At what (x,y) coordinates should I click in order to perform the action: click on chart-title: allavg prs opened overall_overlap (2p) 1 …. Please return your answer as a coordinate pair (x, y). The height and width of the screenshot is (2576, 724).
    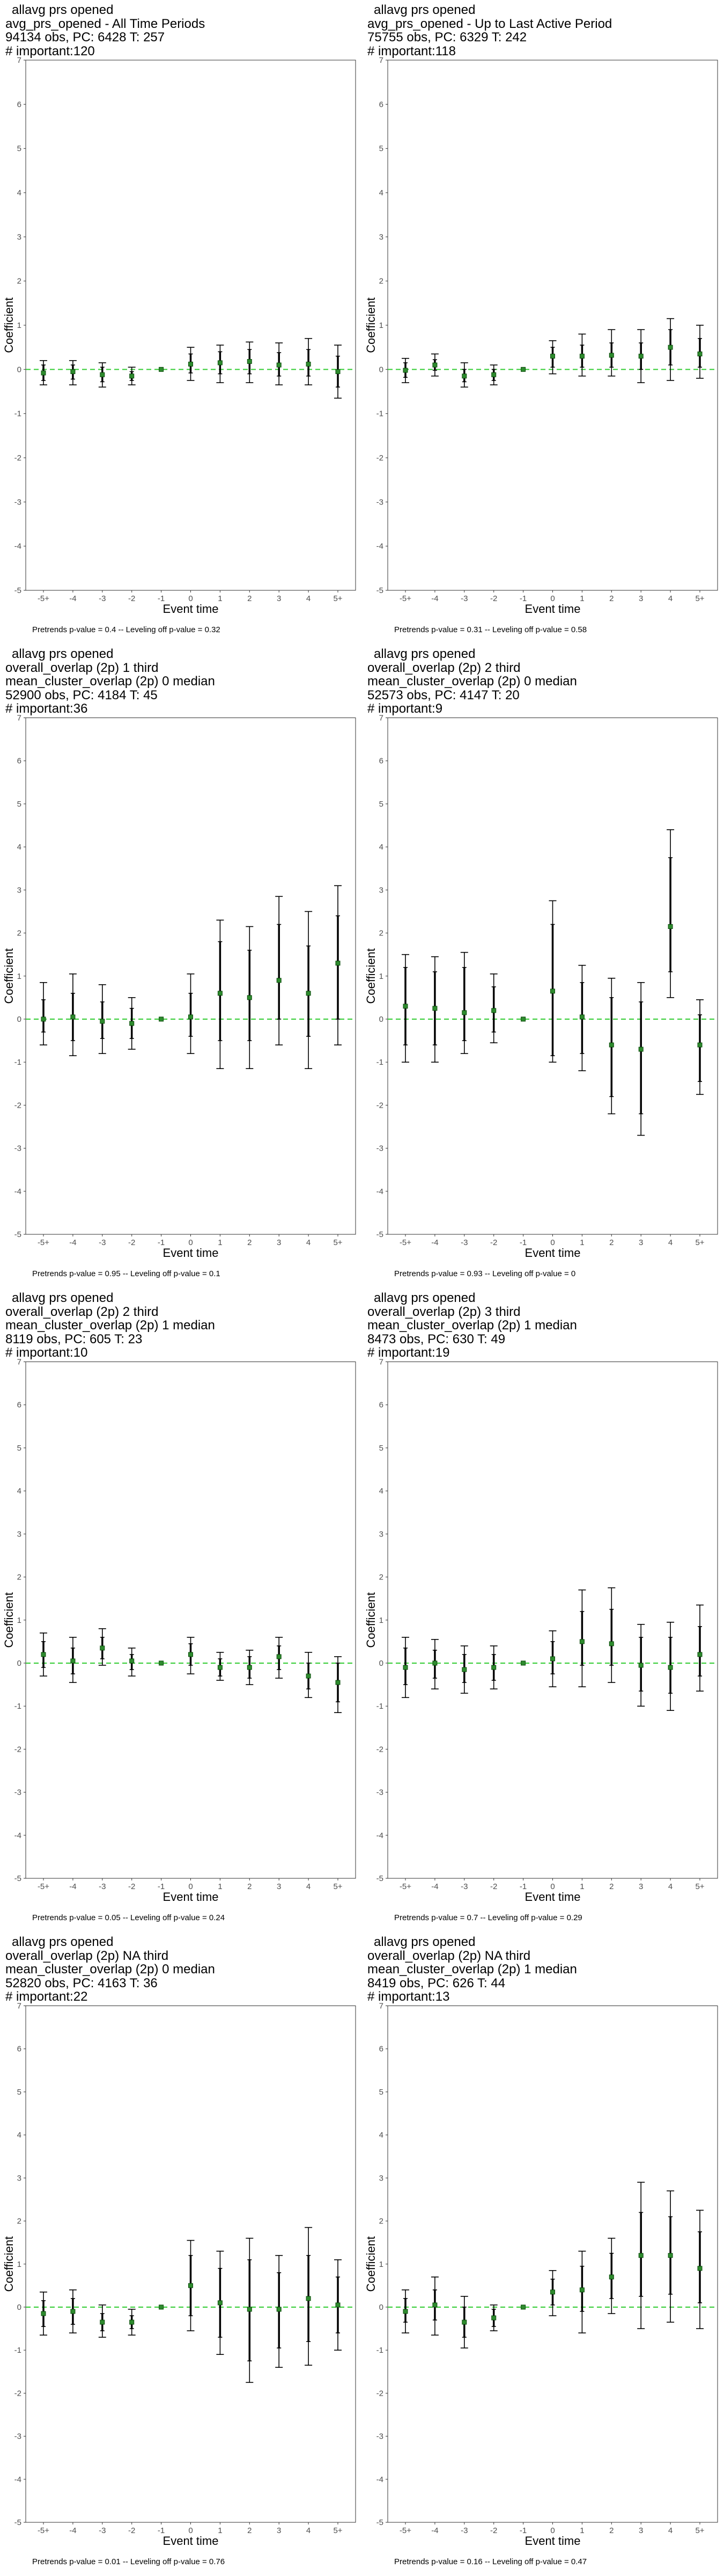
    Looking at the image, I should click on (182, 681).